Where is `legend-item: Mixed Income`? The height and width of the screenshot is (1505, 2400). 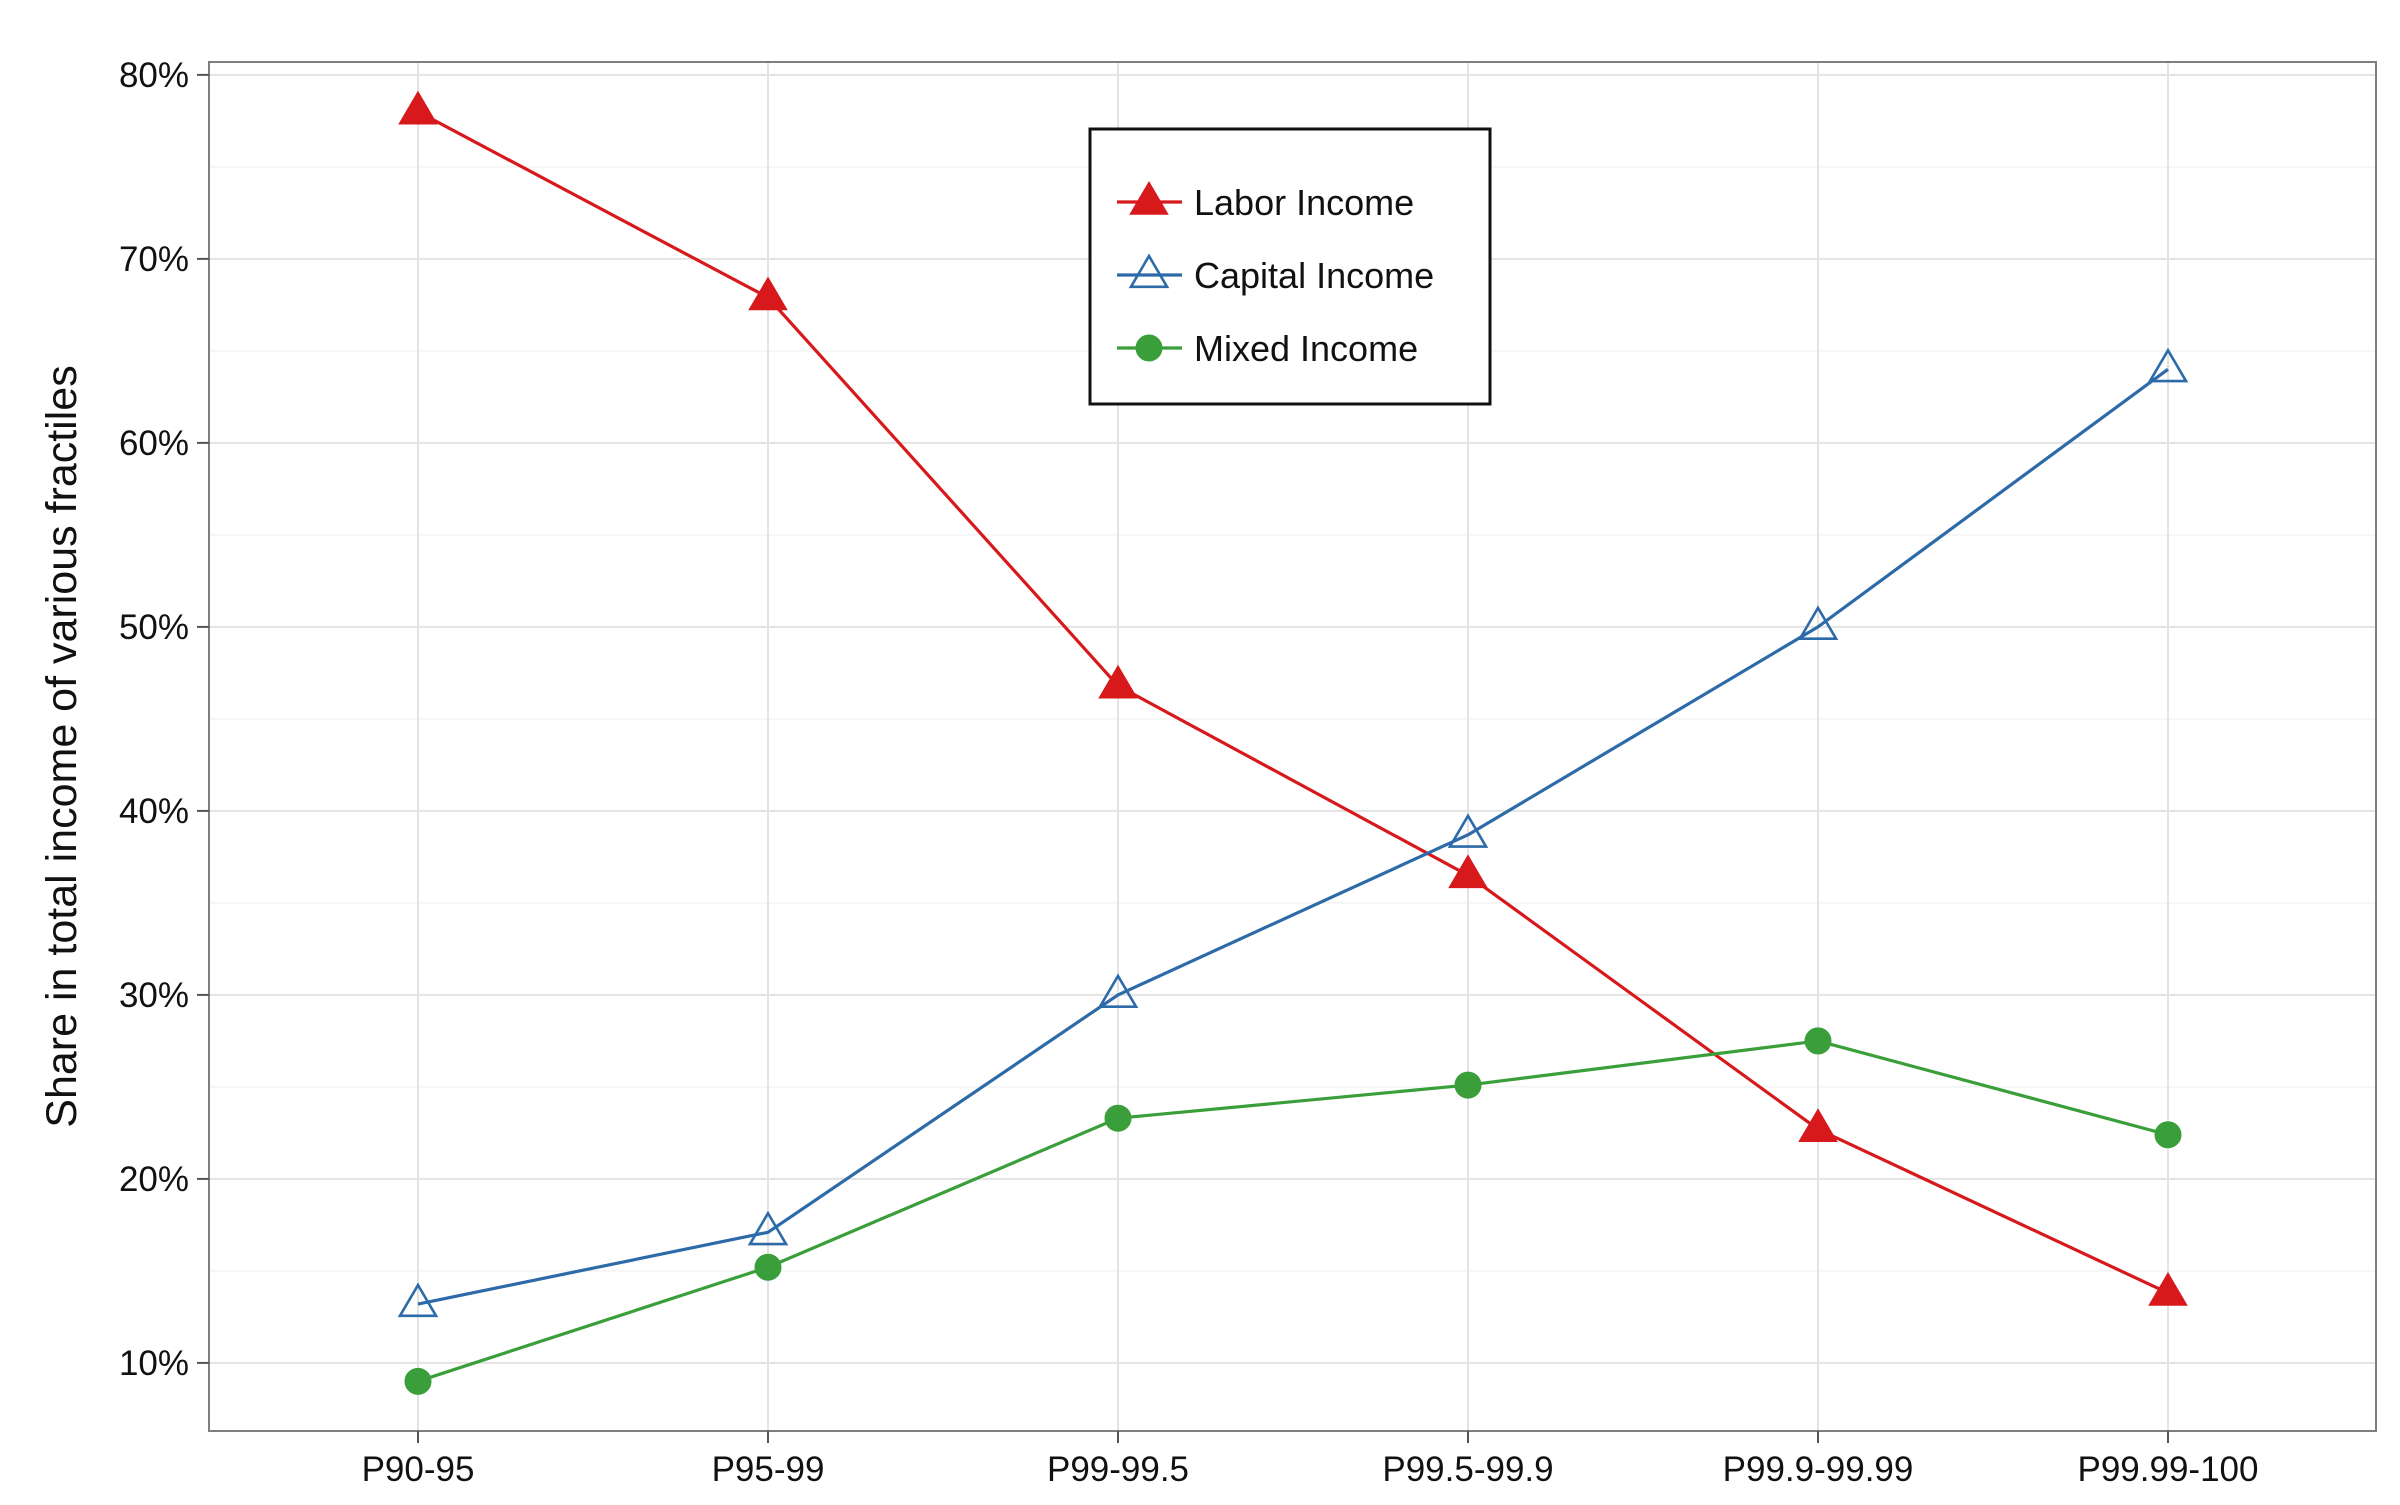 legend-item: Mixed Income is located at coordinates (1267, 348).